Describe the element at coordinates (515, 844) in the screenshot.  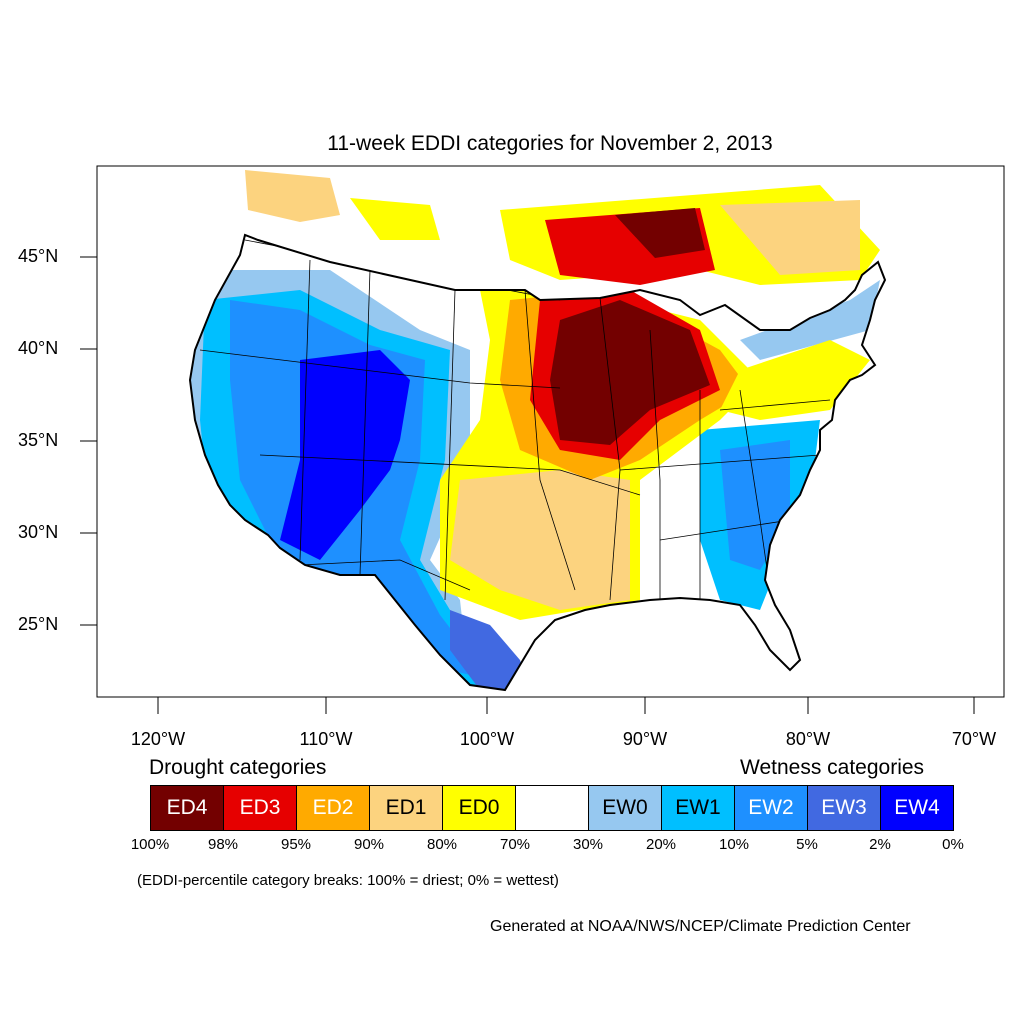
I see `percent-break: 70%` at that location.